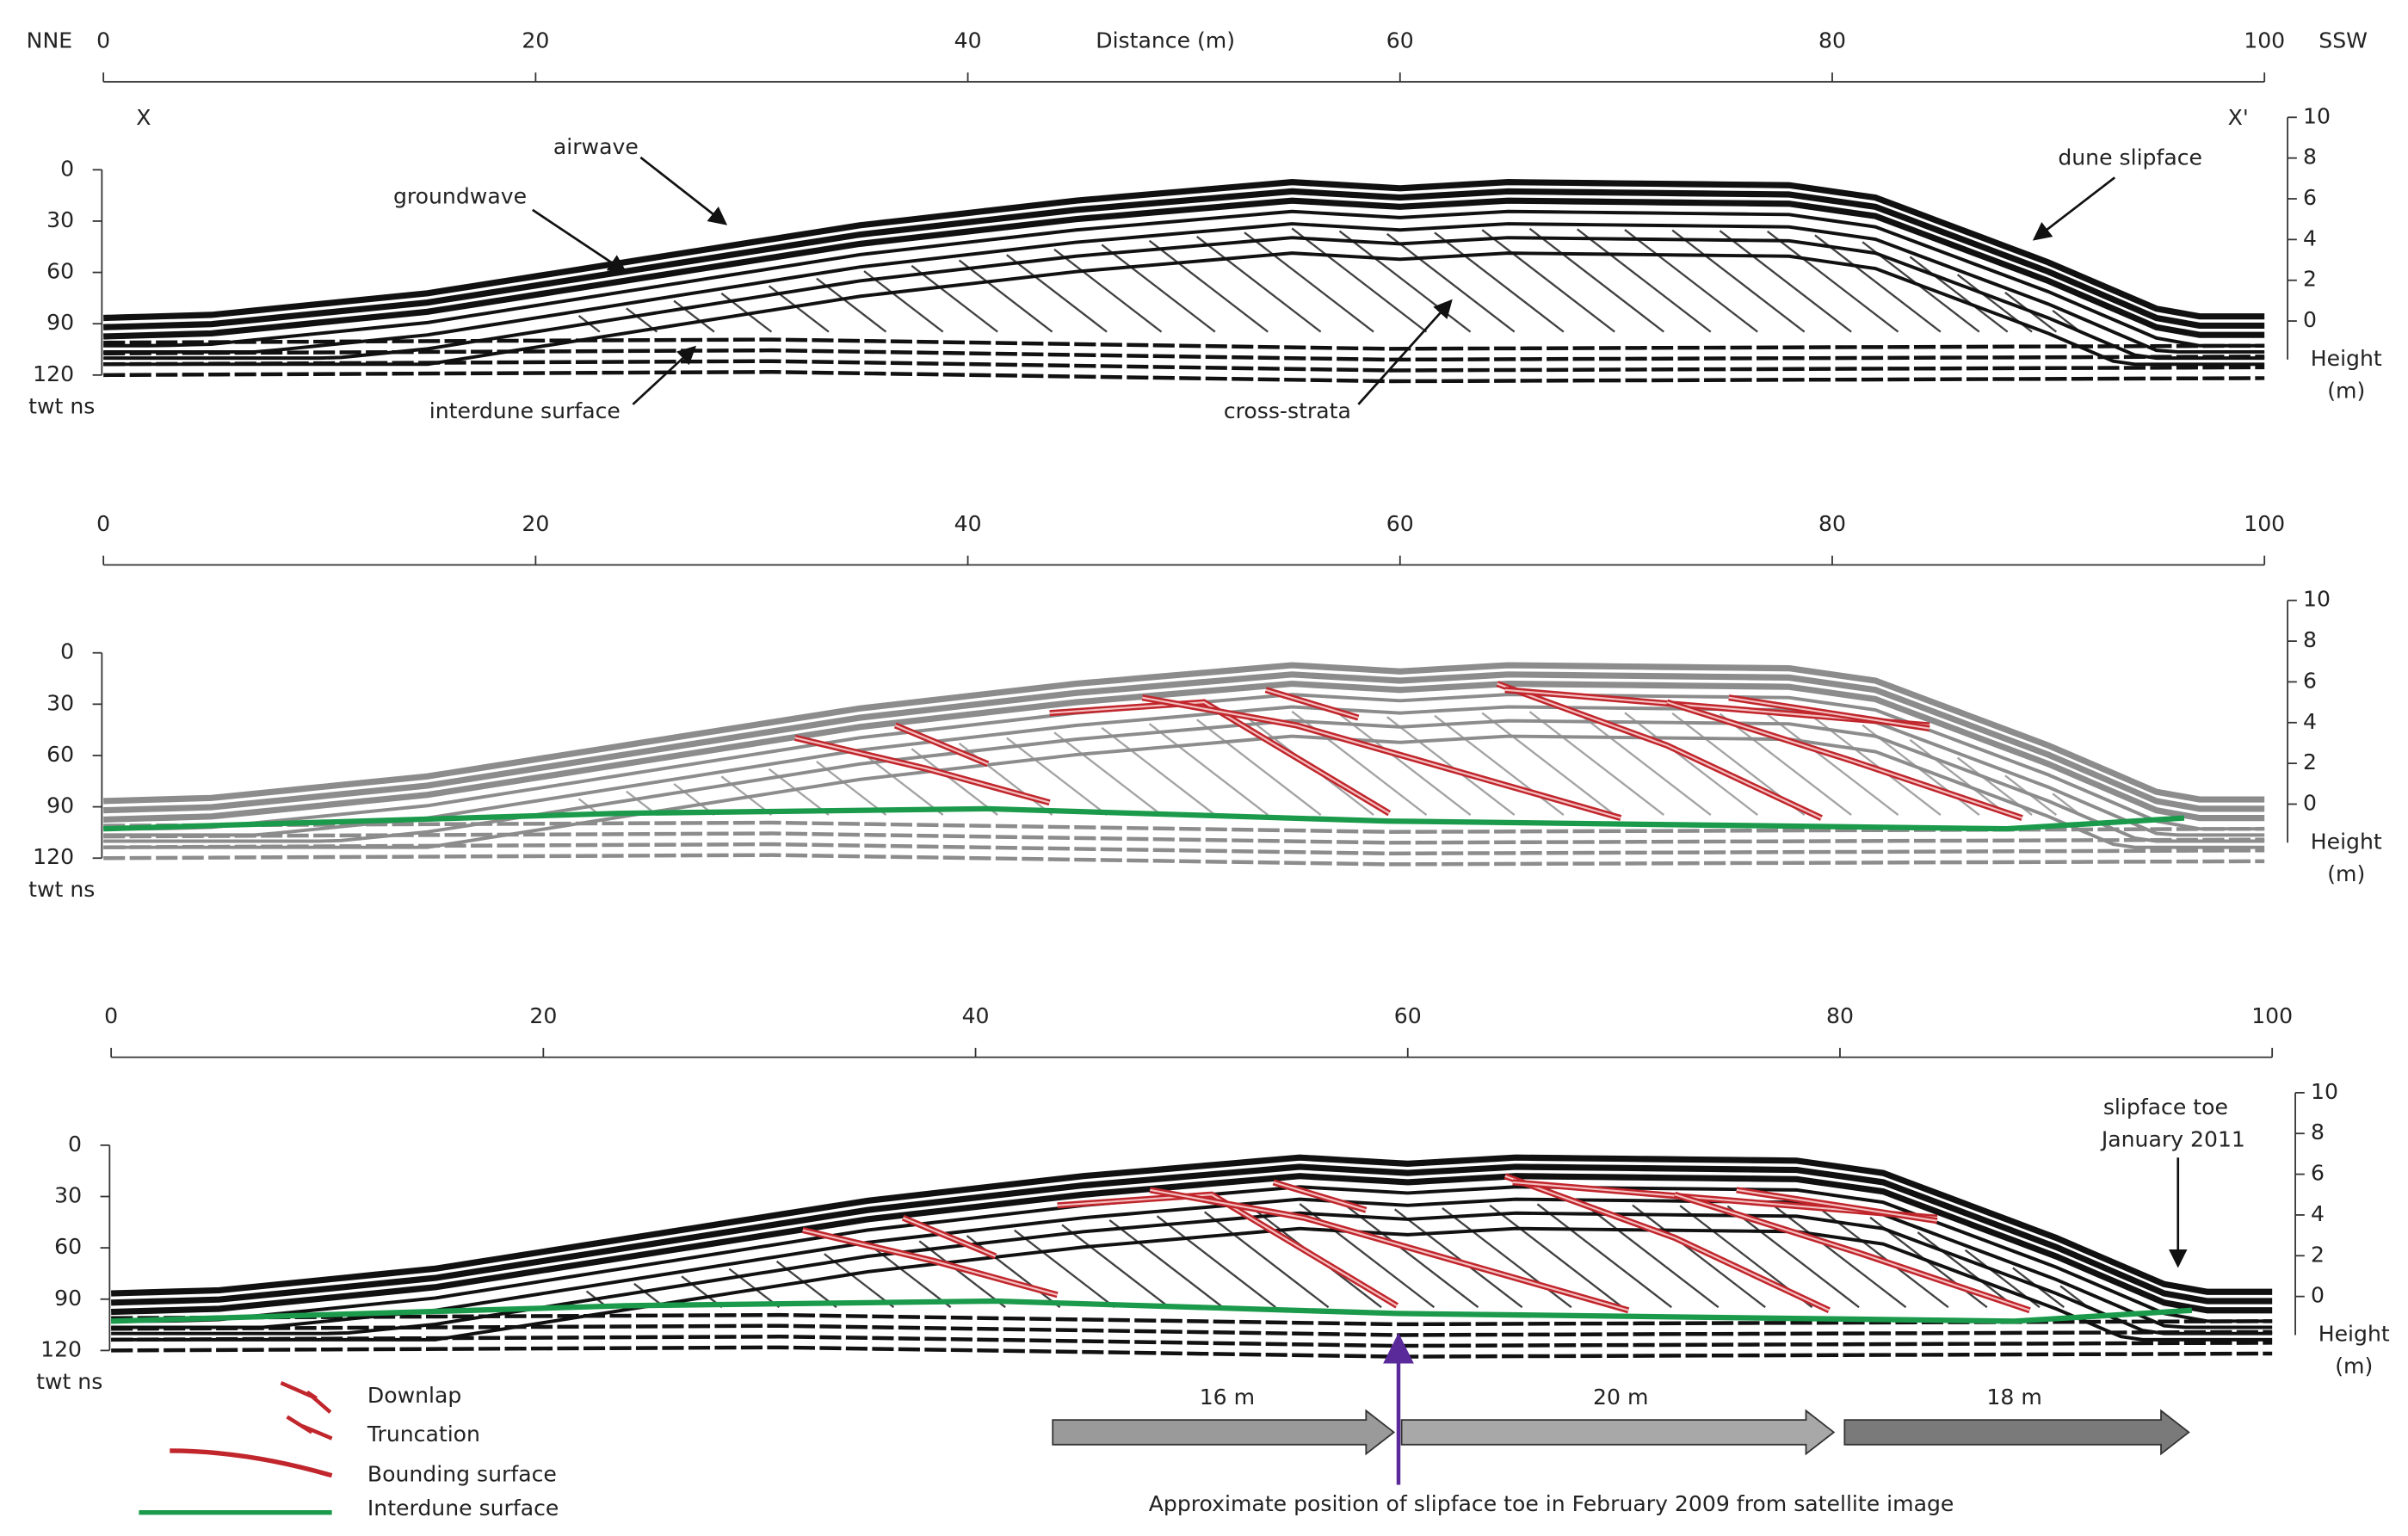  I want to click on height-label: Height, so click(2354, 1333).